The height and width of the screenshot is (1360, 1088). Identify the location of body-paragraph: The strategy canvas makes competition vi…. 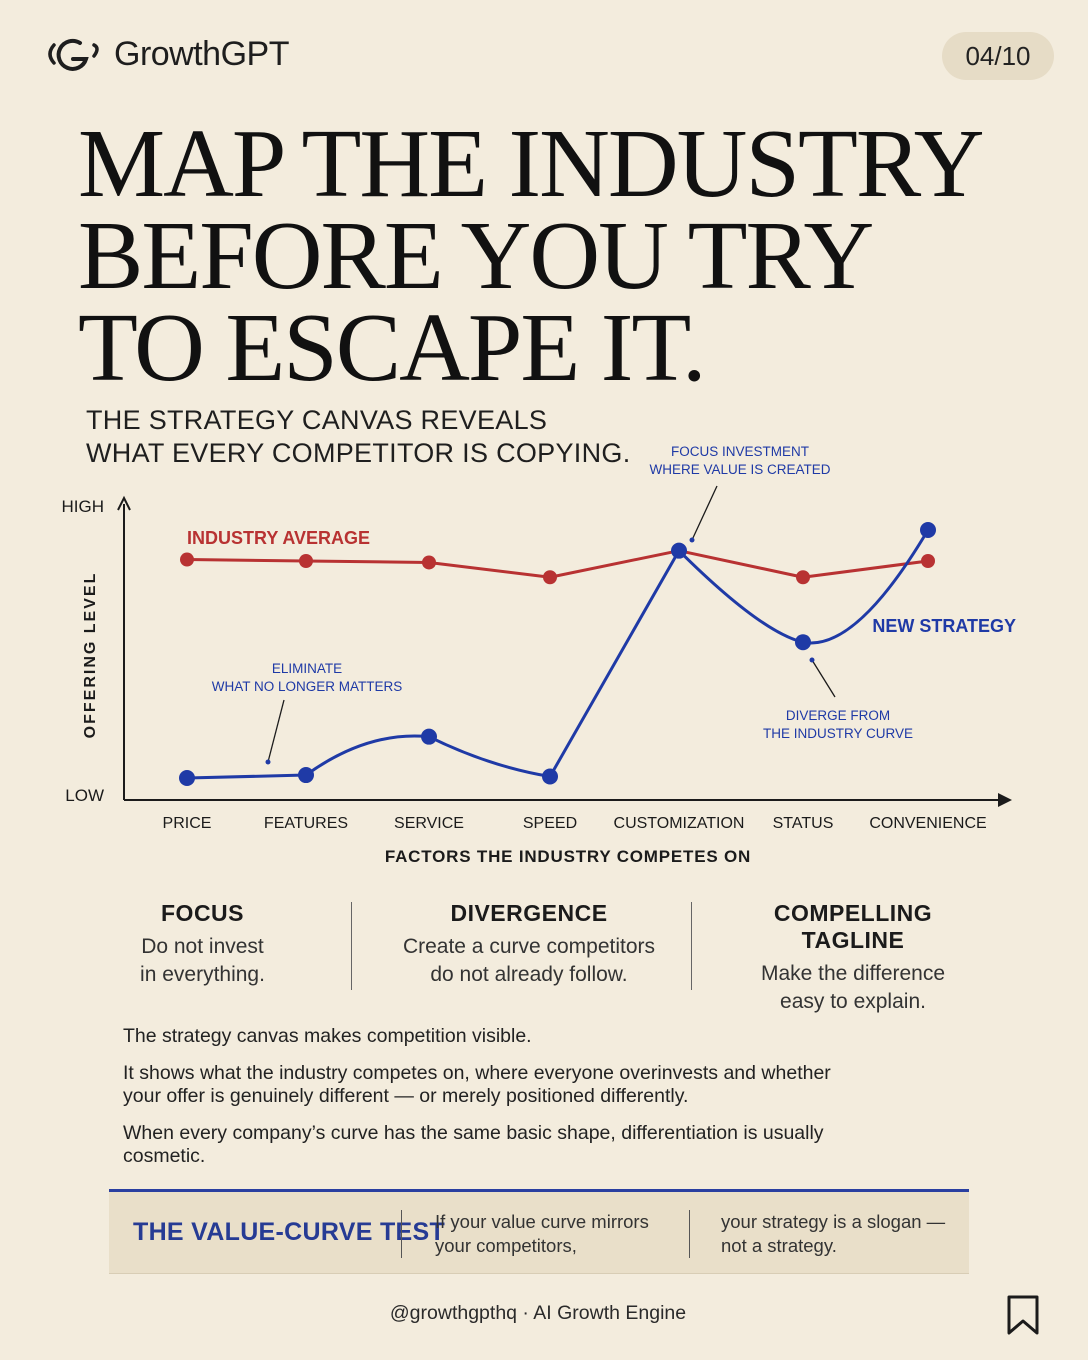
(327, 1036).